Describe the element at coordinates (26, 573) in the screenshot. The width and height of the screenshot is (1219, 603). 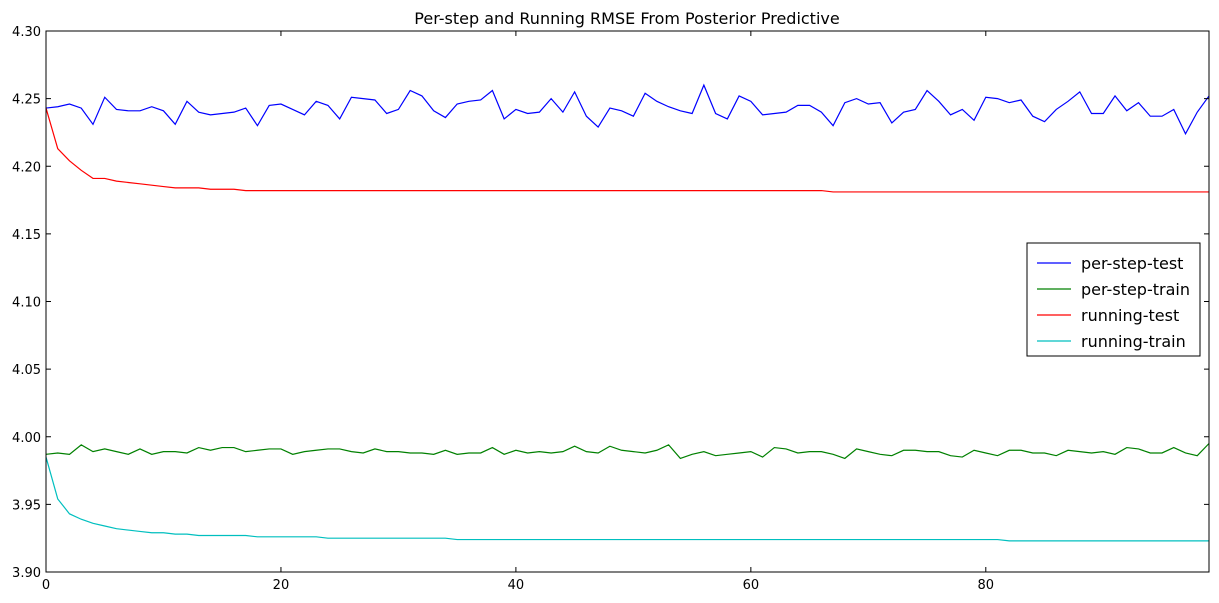
I see `y-tick-label: 3.90` at that location.